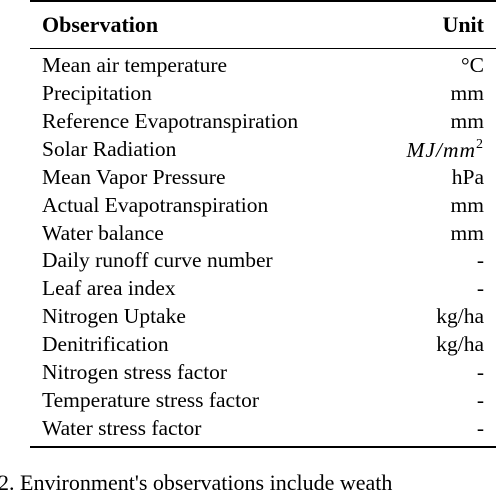 This screenshot has width=500, height=496. I want to click on table-row: Actual Evapotranspiration mm, so click(263, 205).